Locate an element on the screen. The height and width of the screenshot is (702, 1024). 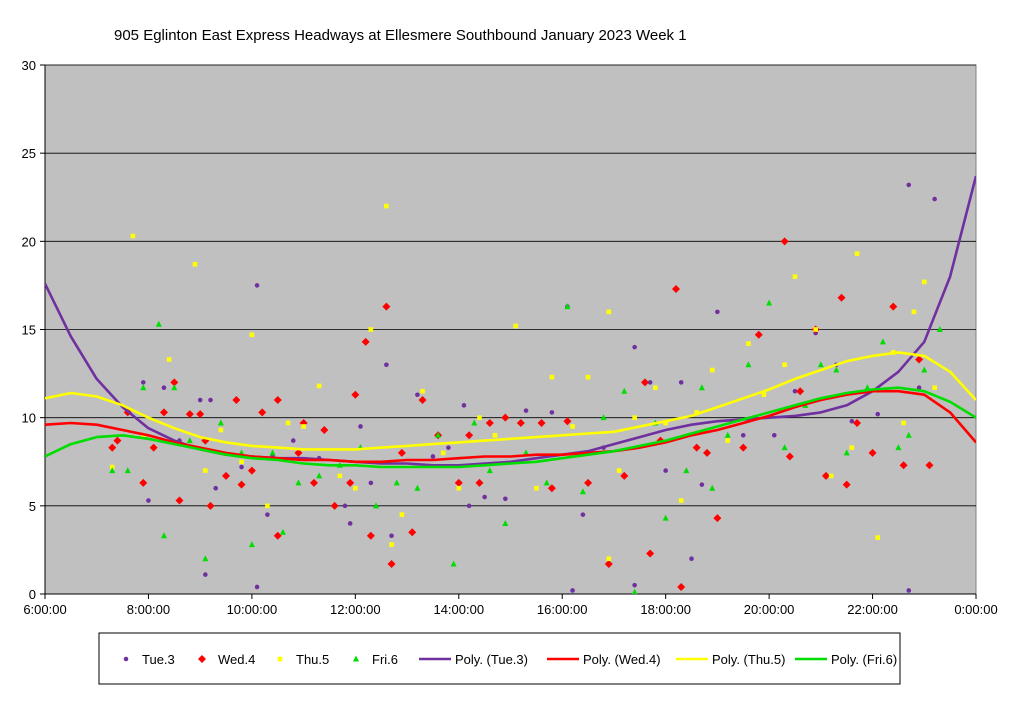
legend-label: Fri.6 is located at coordinates (385, 659).